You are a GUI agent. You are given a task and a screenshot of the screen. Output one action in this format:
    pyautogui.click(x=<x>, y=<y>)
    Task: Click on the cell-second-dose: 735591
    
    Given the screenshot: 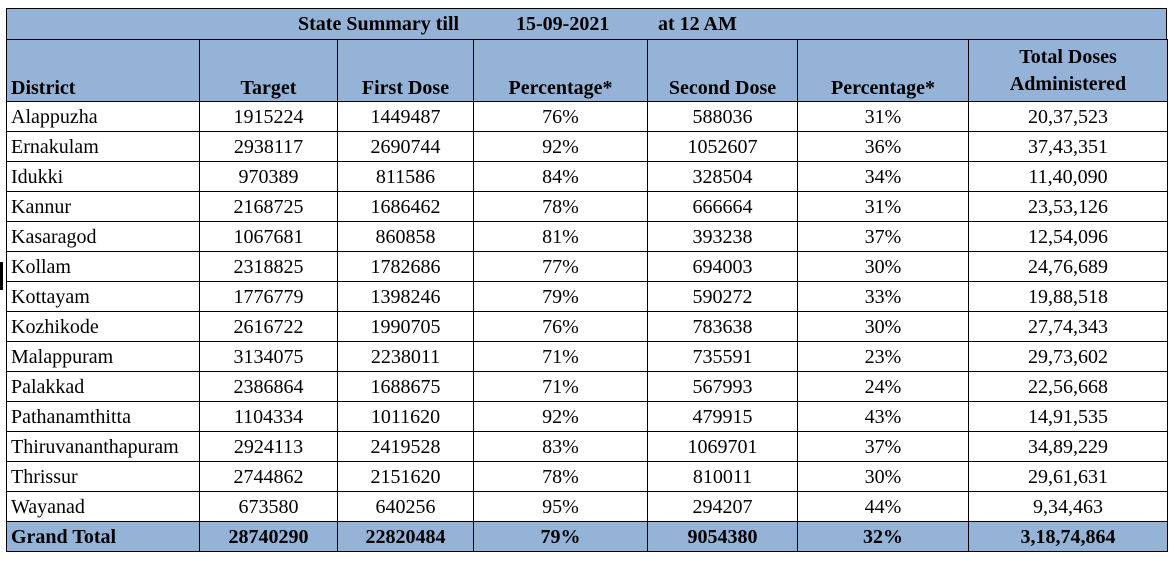 What is the action you would take?
    pyautogui.click(x=722, y=356)
    